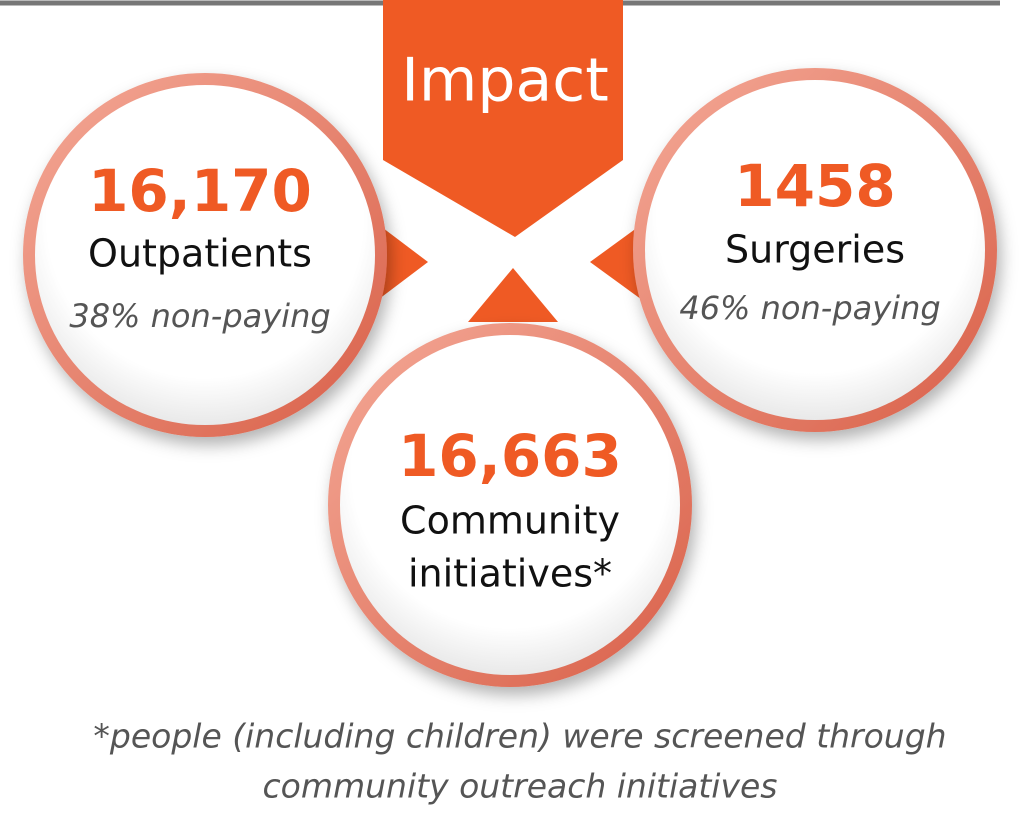  What do you see at coordinates (809, 308) in the screenshot?
I see `stat-note: 46% non-paying` at bounding box center [809, 308].